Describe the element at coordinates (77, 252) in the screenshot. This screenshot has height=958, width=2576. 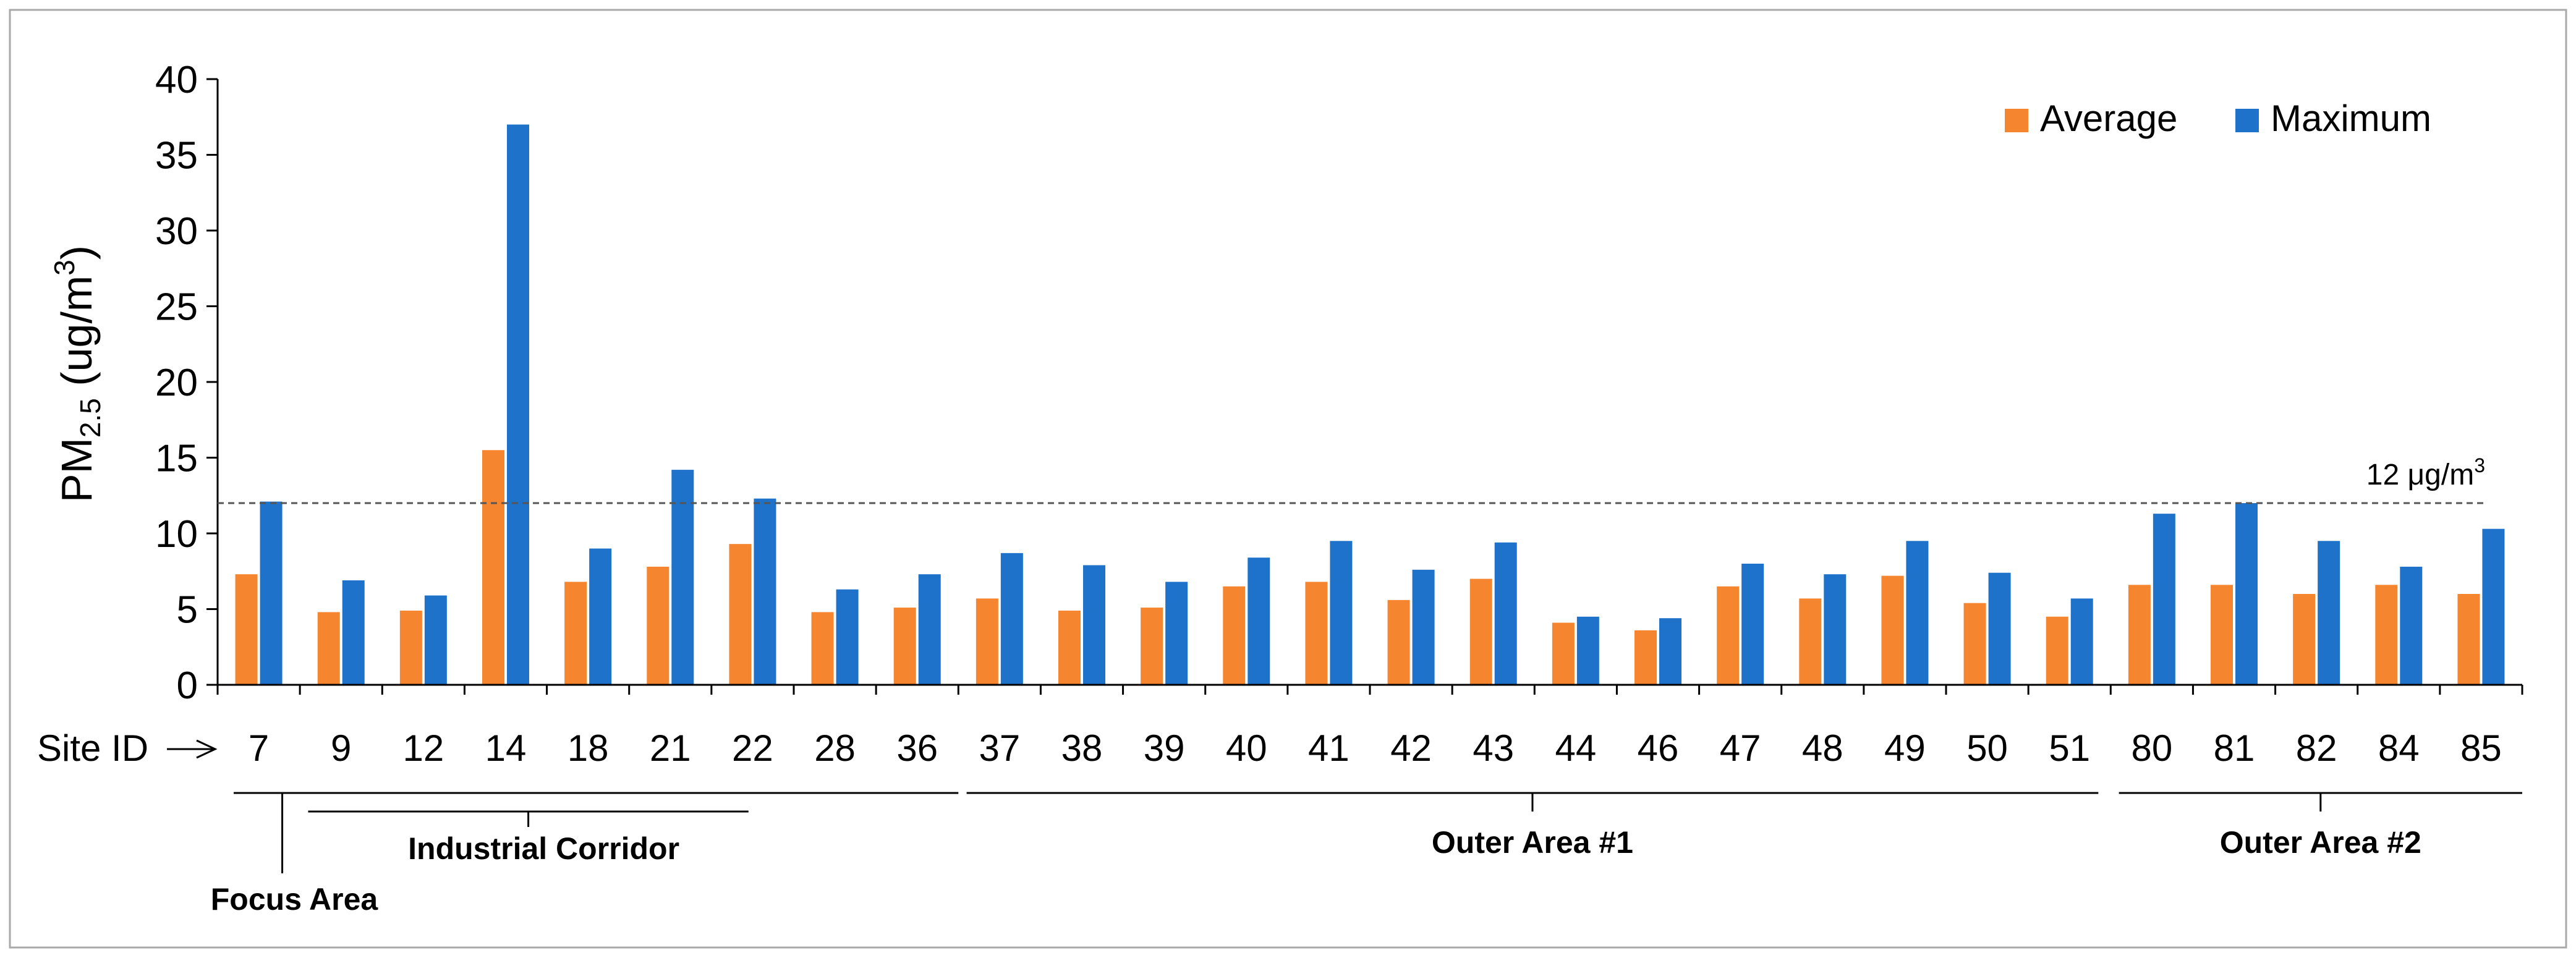
I see `y-axis-title-close: )` at that location.